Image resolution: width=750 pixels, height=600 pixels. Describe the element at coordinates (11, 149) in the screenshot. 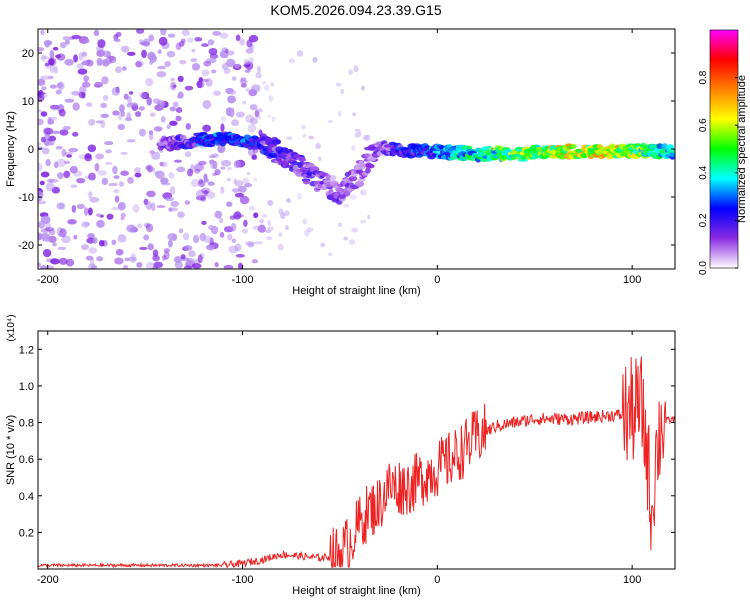

I see `y-axis-label: Frequency (Hz)` at that location.